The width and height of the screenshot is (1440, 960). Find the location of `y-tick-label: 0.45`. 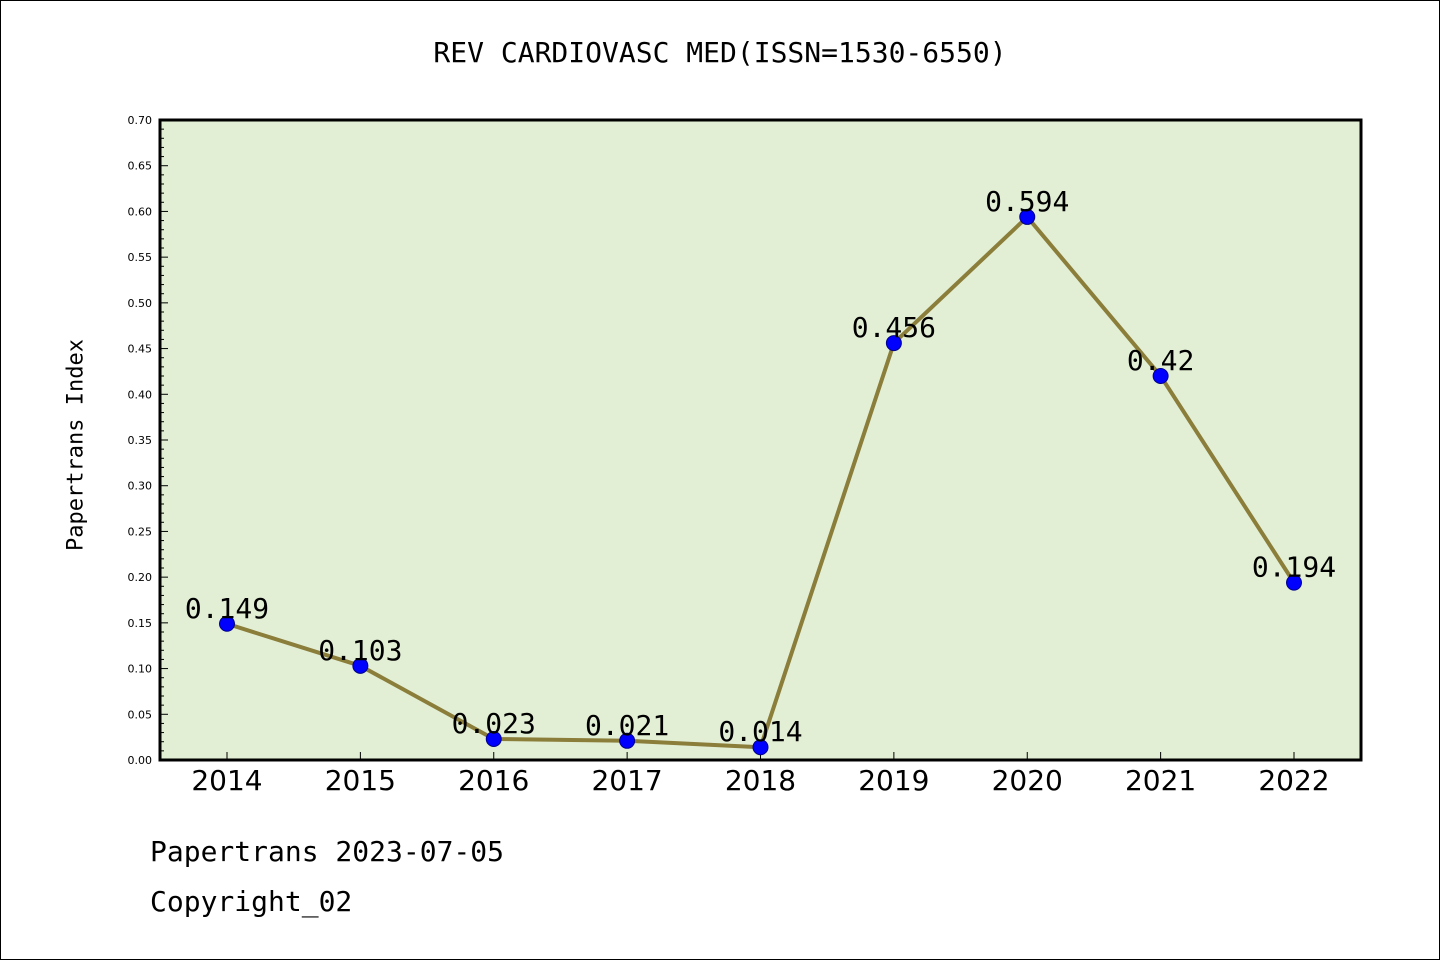

y-tick-label: 0.45 is located at coordinates (140, 349).